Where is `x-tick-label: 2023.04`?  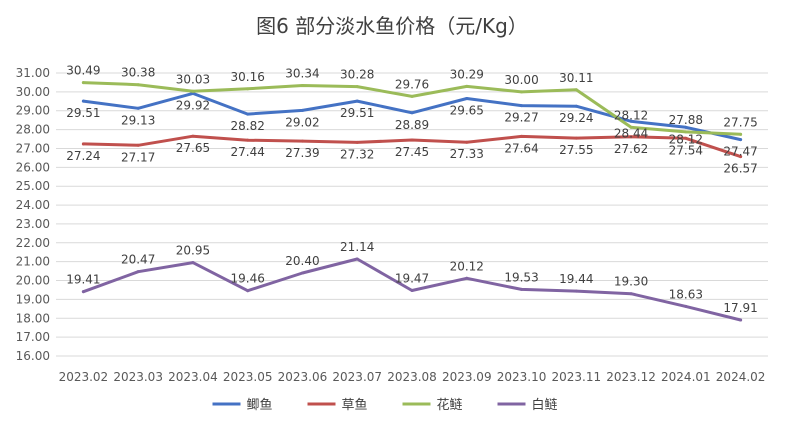 x-tick-label: 2023.04 is located at coordinates (193, 377).